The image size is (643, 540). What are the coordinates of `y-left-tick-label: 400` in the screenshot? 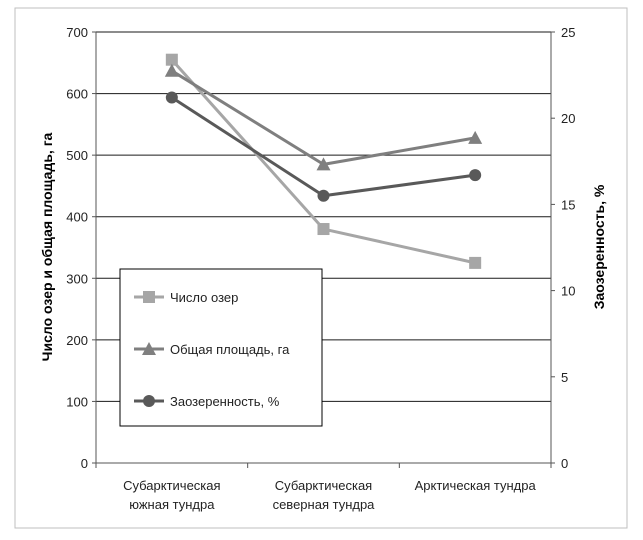 It's located at (77, 217).